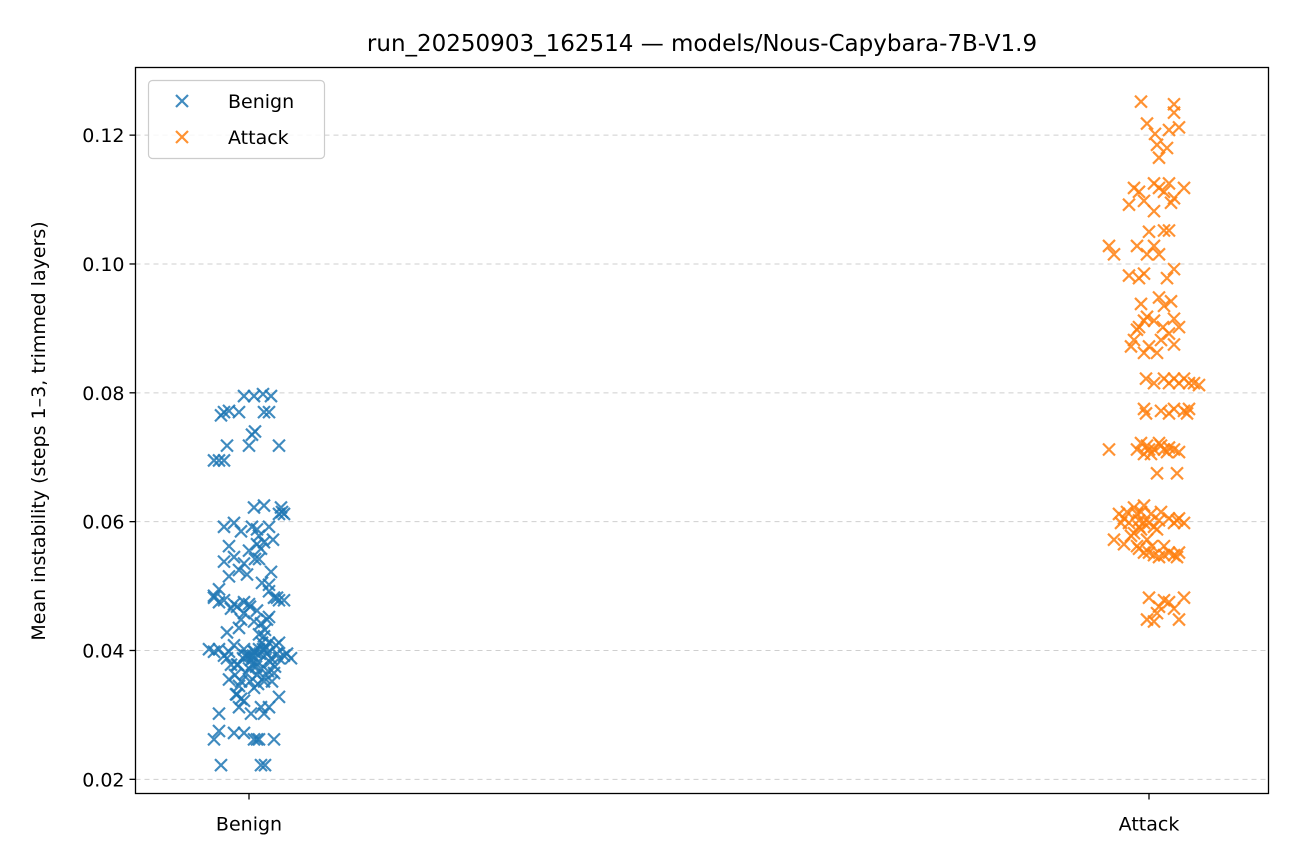 This screenshot has height=864, width=1296. Describe the element at coordinates (1149, 825) in the screenshot. I see `x-tick-label: Attack` at that location.